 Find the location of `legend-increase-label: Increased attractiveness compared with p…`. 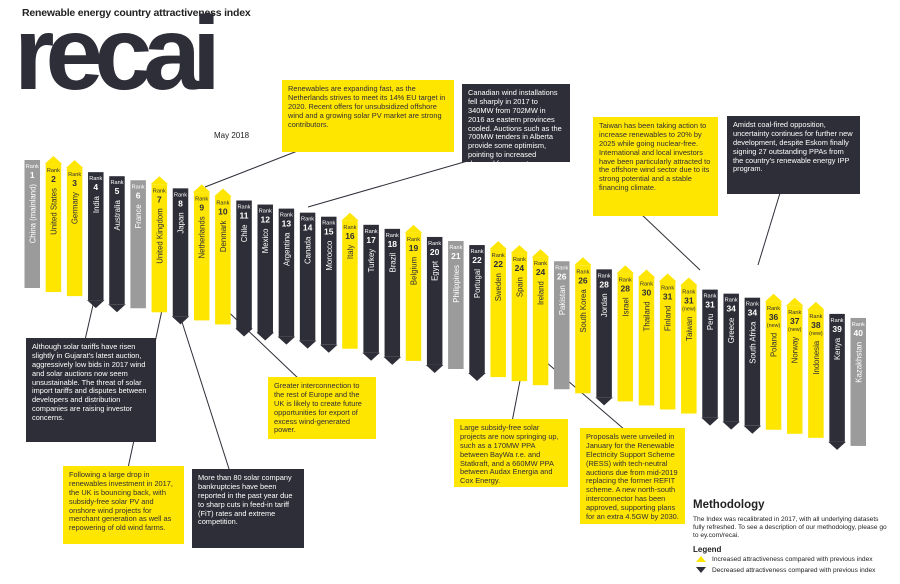

legend-increase-label: Increased attractiveness compared with p… is located at coordinates (792, 559).